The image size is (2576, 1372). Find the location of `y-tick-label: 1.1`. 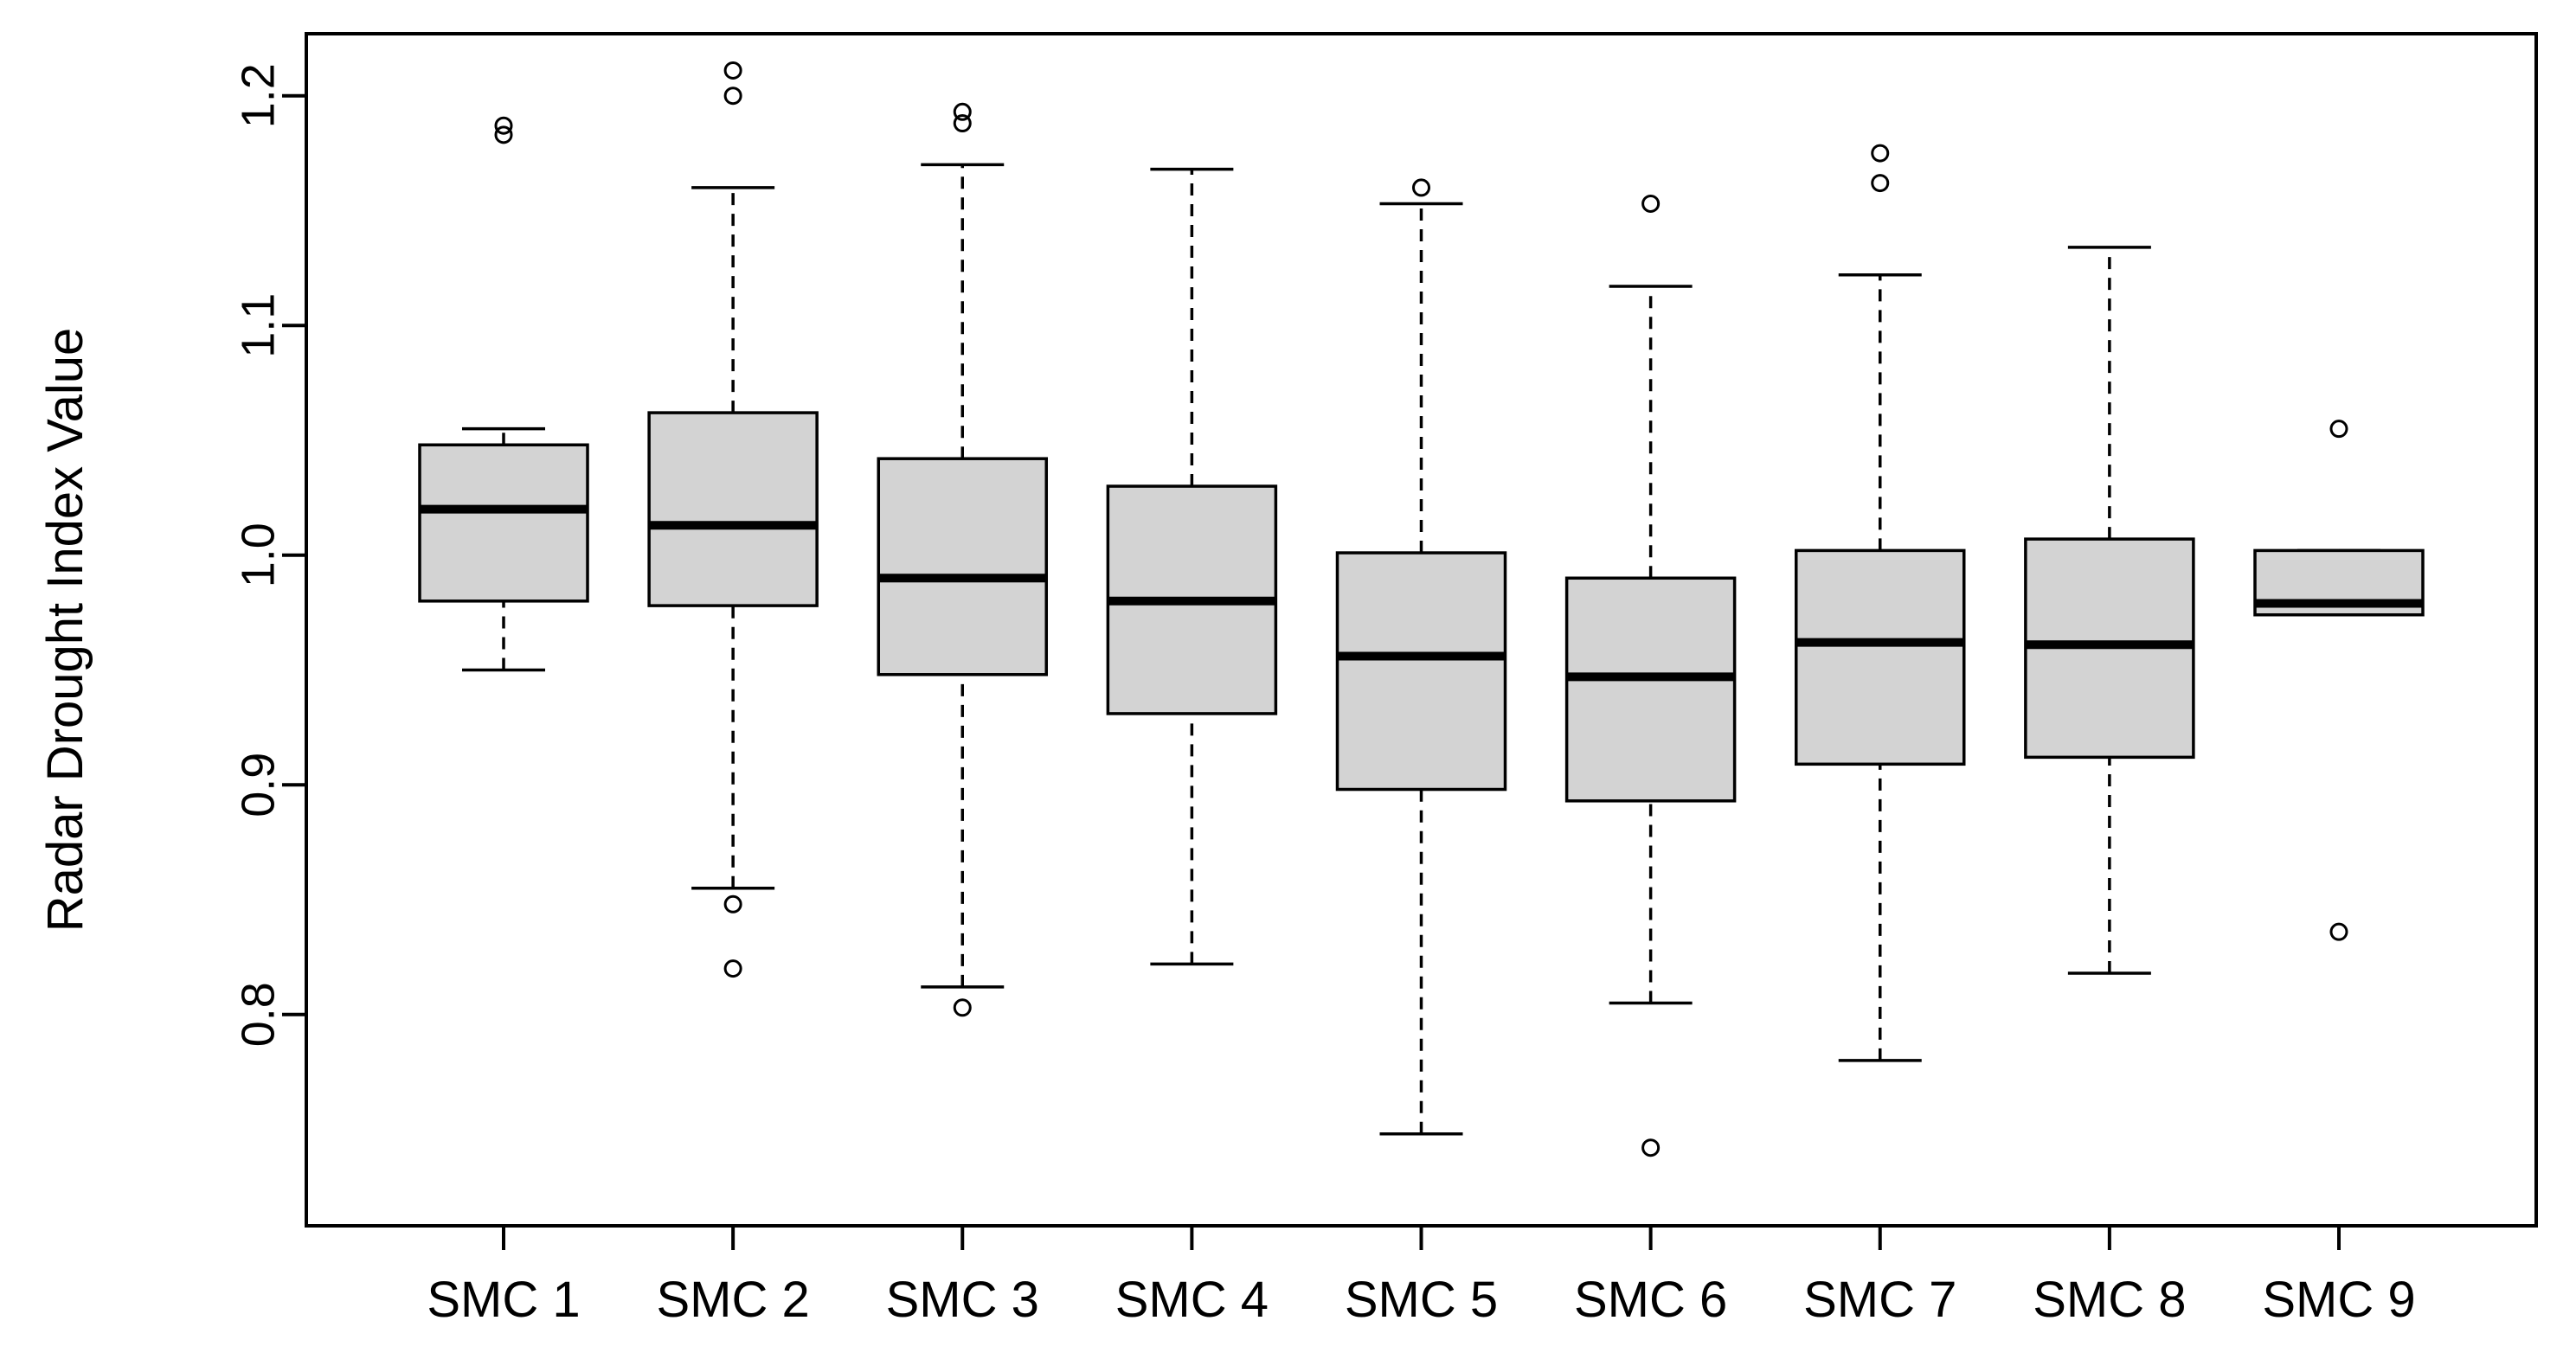

y-tick-label: 1.1 is located at coordinates (258, 325).